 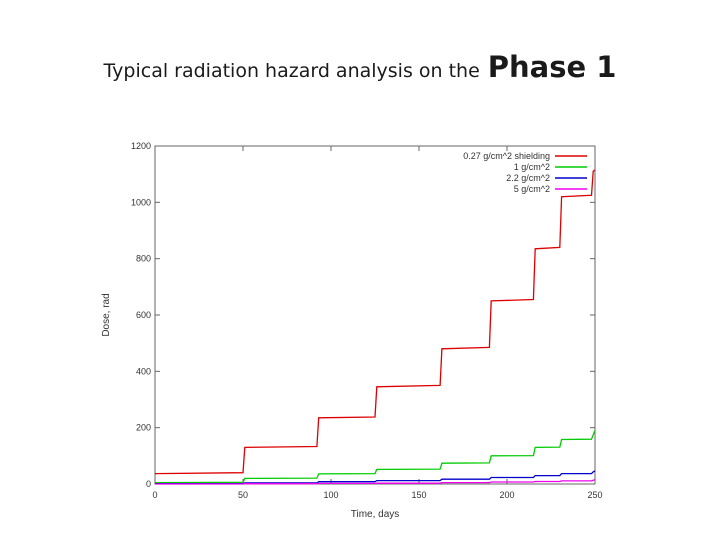 What do you see at coordinates (148, 484) in the screenshot?
I see `y-tick-label: 0` at bounding box center [148, 484].